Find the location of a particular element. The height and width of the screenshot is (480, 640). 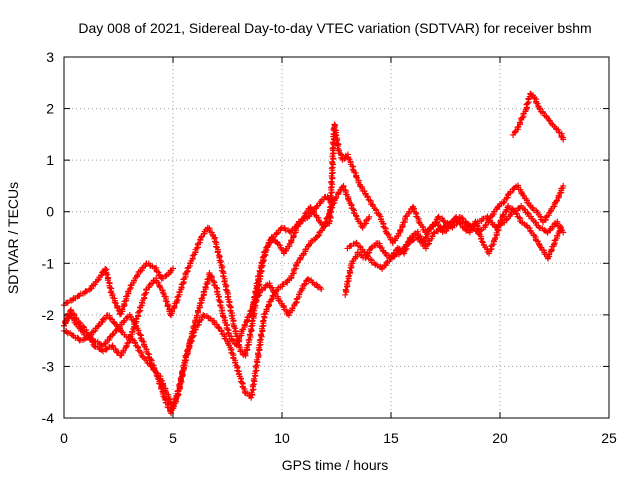

x-tick-label: 10 is located at coordinates (282, 438).